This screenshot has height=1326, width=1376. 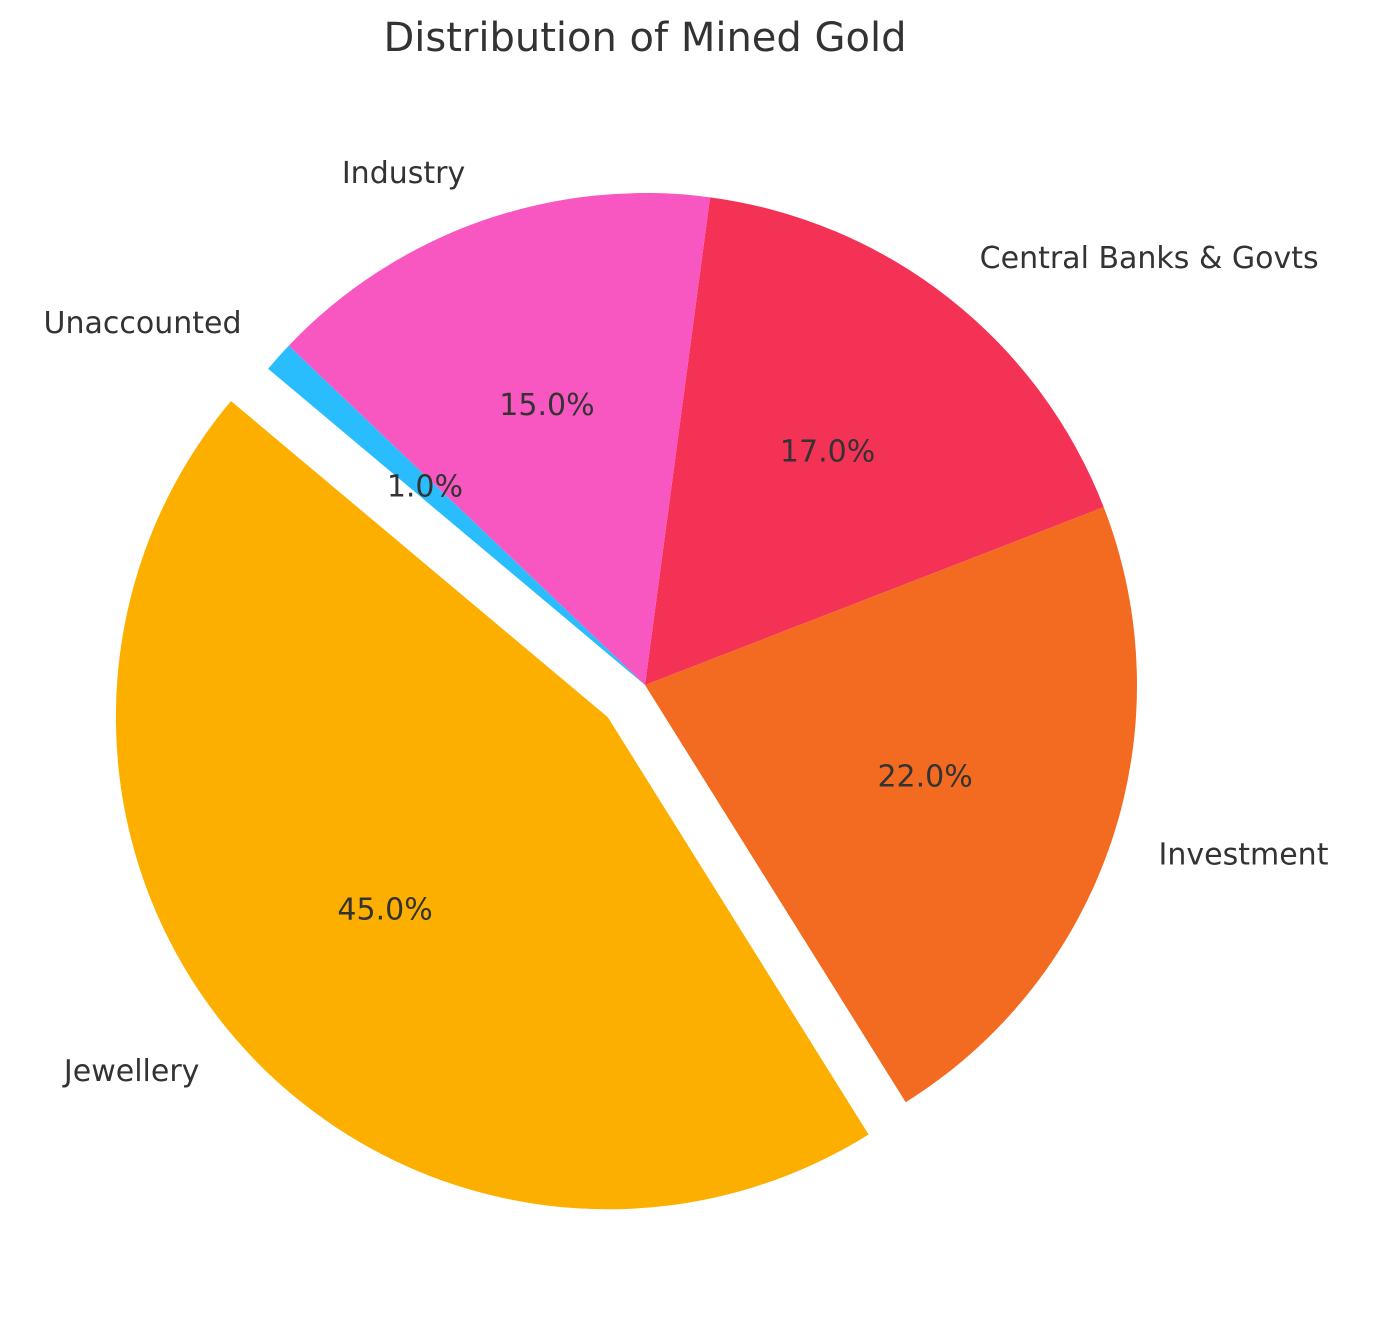 I want to click on slice-label: Investment, so click(x=1244, y=854).